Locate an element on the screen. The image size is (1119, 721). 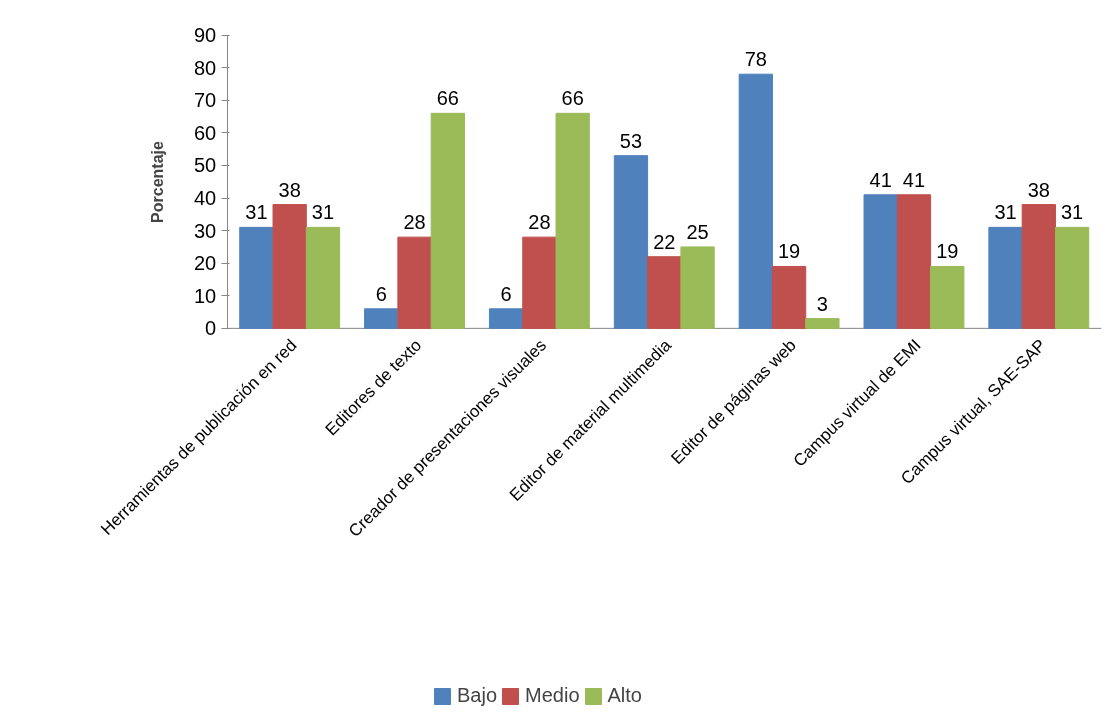
y-tick-label: 0 is located at coordinates (211, 328).